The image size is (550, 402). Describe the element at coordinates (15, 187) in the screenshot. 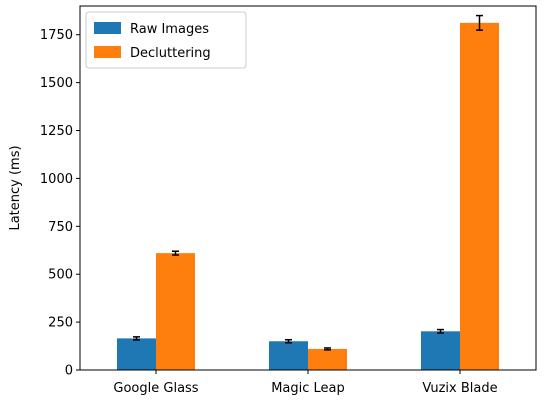

I see `y-axis-label: Latency (ms)` at that location.